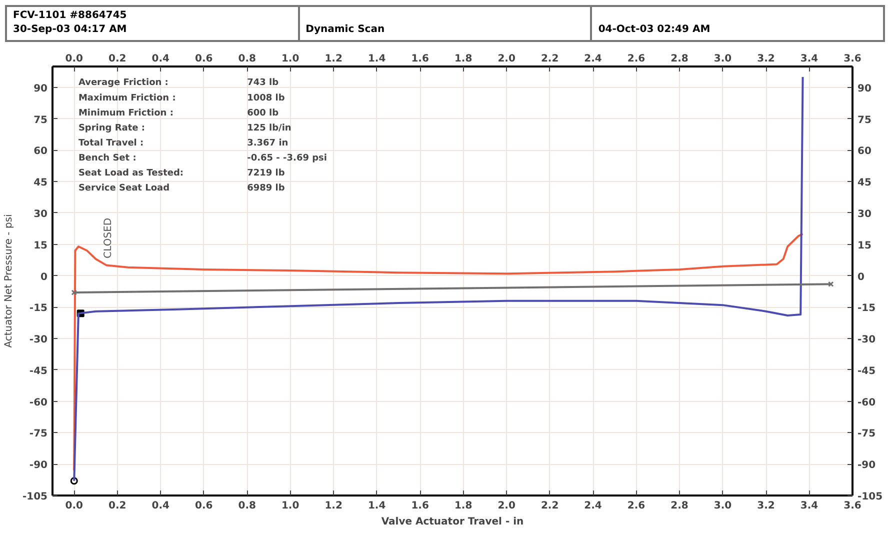  What do you see at coordinates (766, 506) in the screenshot?
I see `x2-tick-label: 3.2` at bounding box center [766, 506].